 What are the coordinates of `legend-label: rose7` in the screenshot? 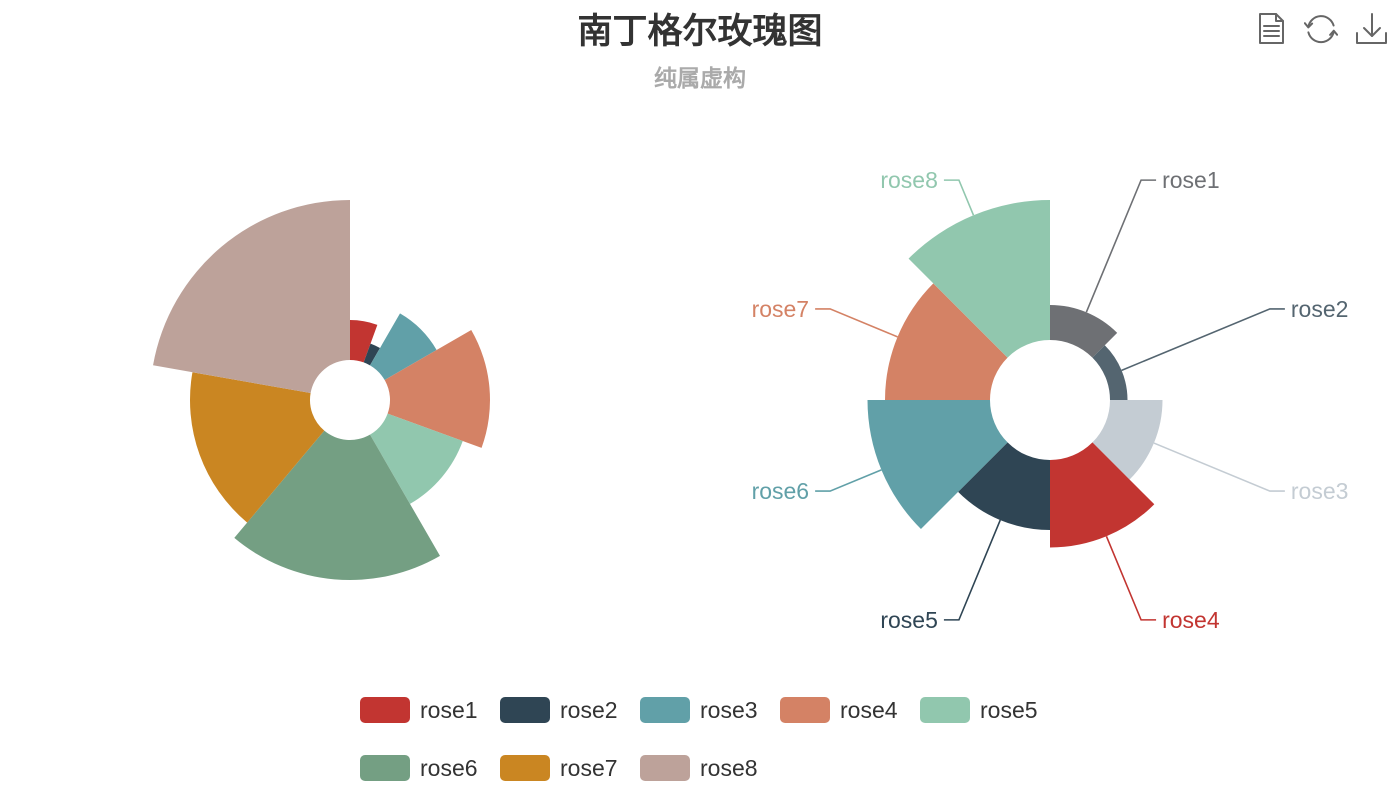 It's located at (589, 768).